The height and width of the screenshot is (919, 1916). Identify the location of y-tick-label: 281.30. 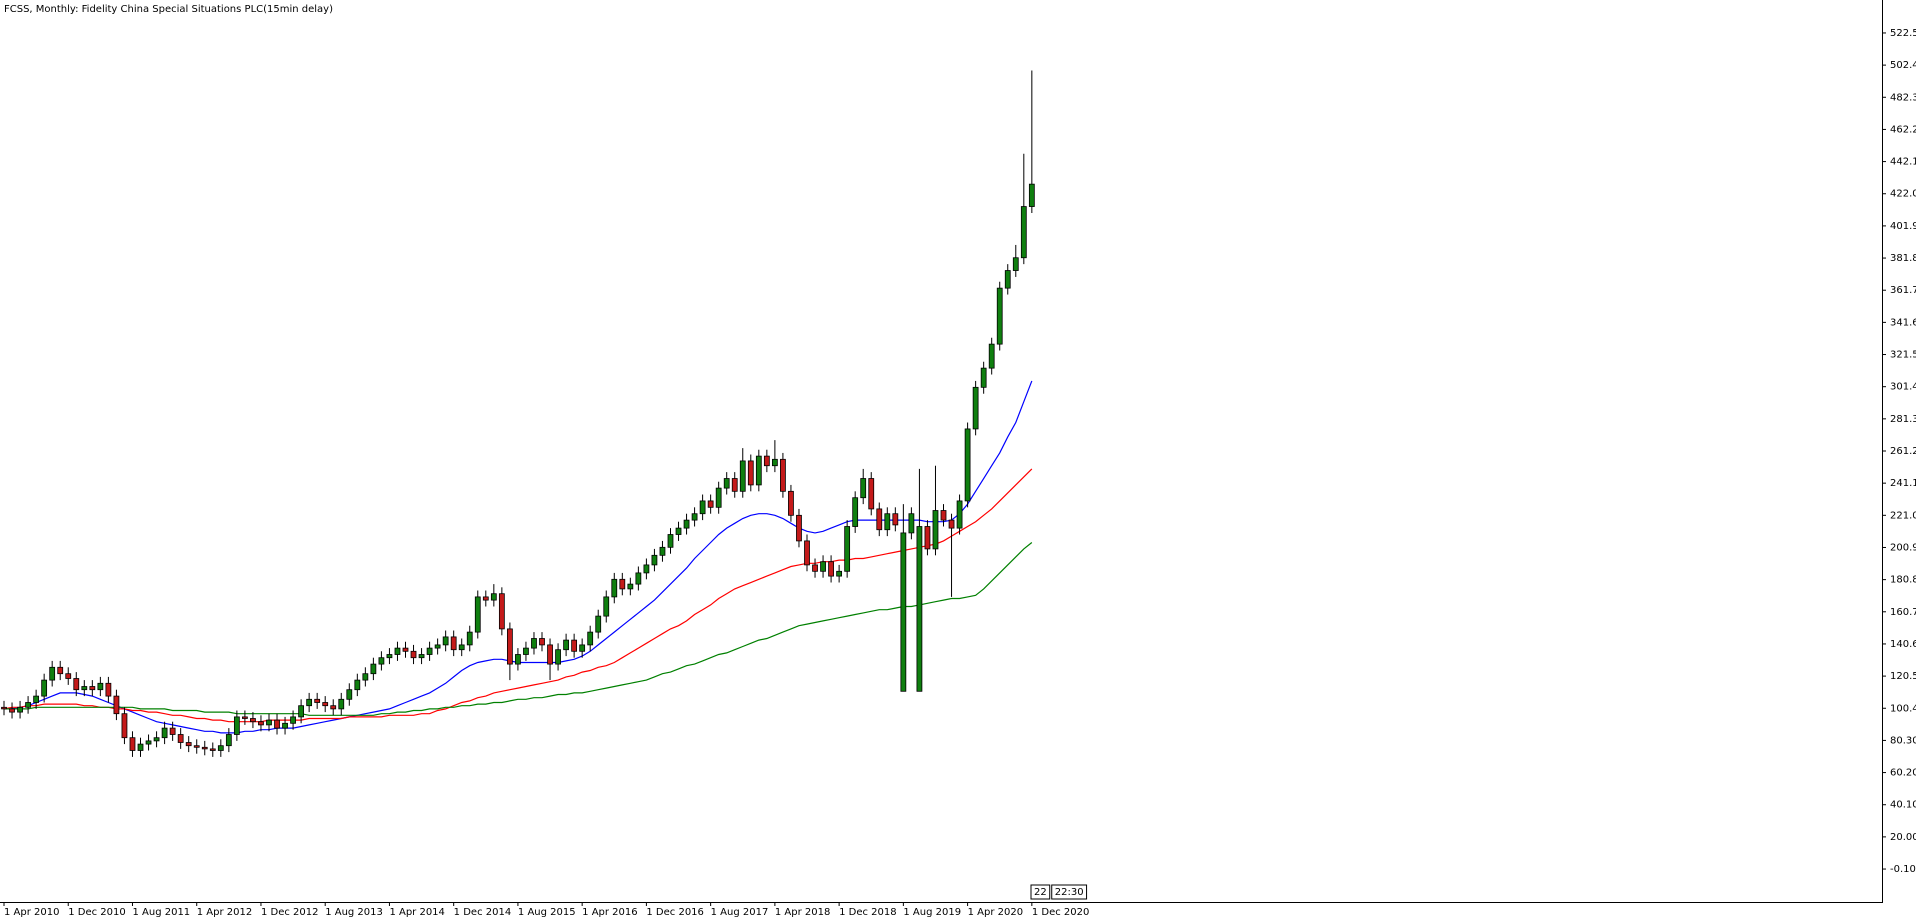
(1903, 419).